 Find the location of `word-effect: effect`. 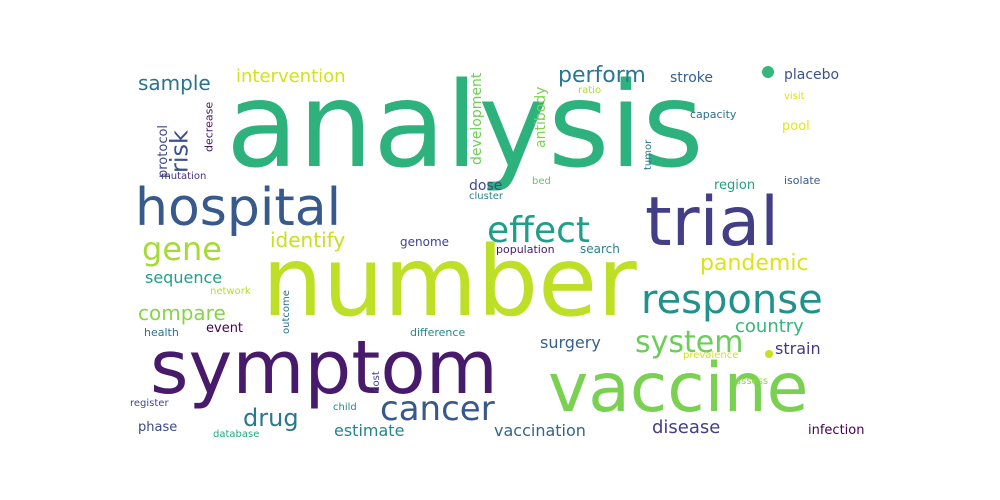

word-effect: effect is located at coordinates (538, 230).